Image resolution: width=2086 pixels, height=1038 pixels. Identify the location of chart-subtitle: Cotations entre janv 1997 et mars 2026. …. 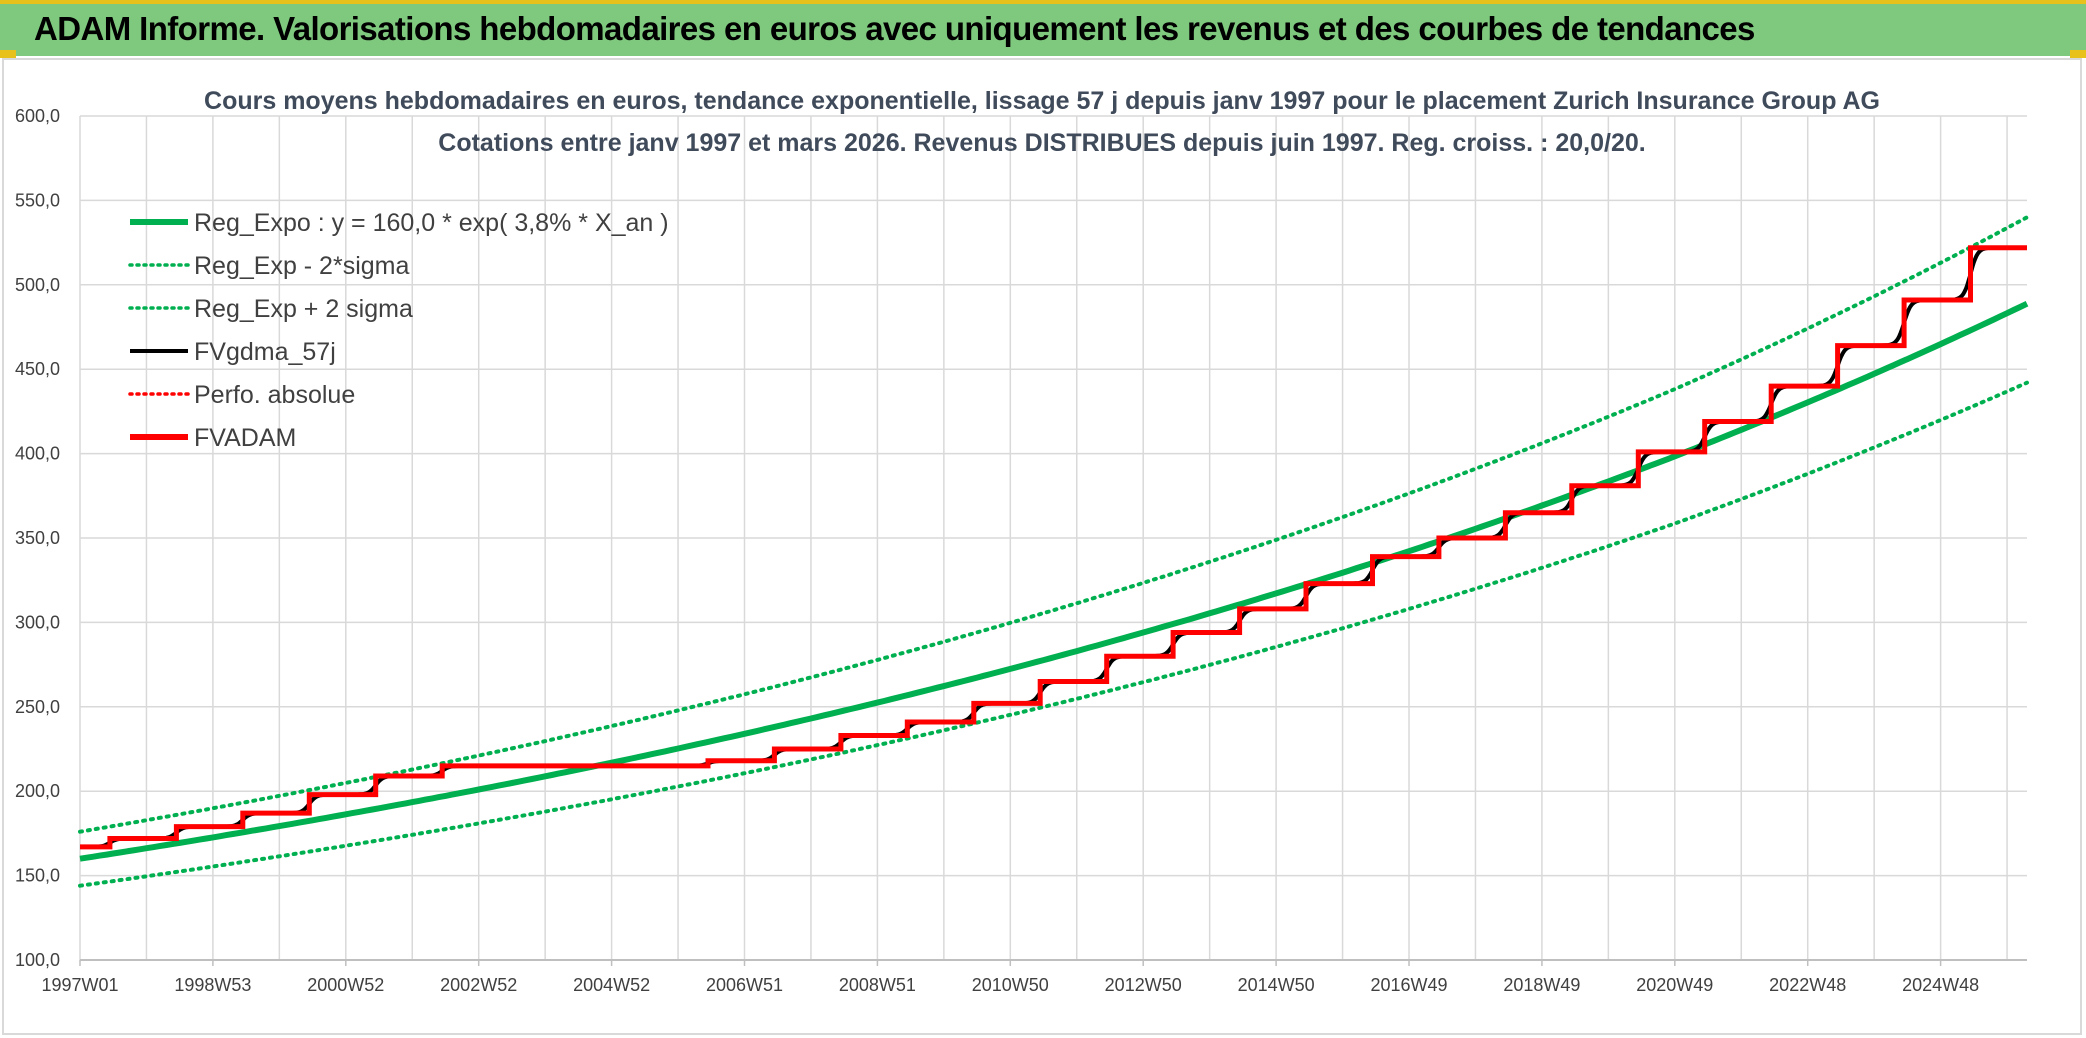
(1041, 143).